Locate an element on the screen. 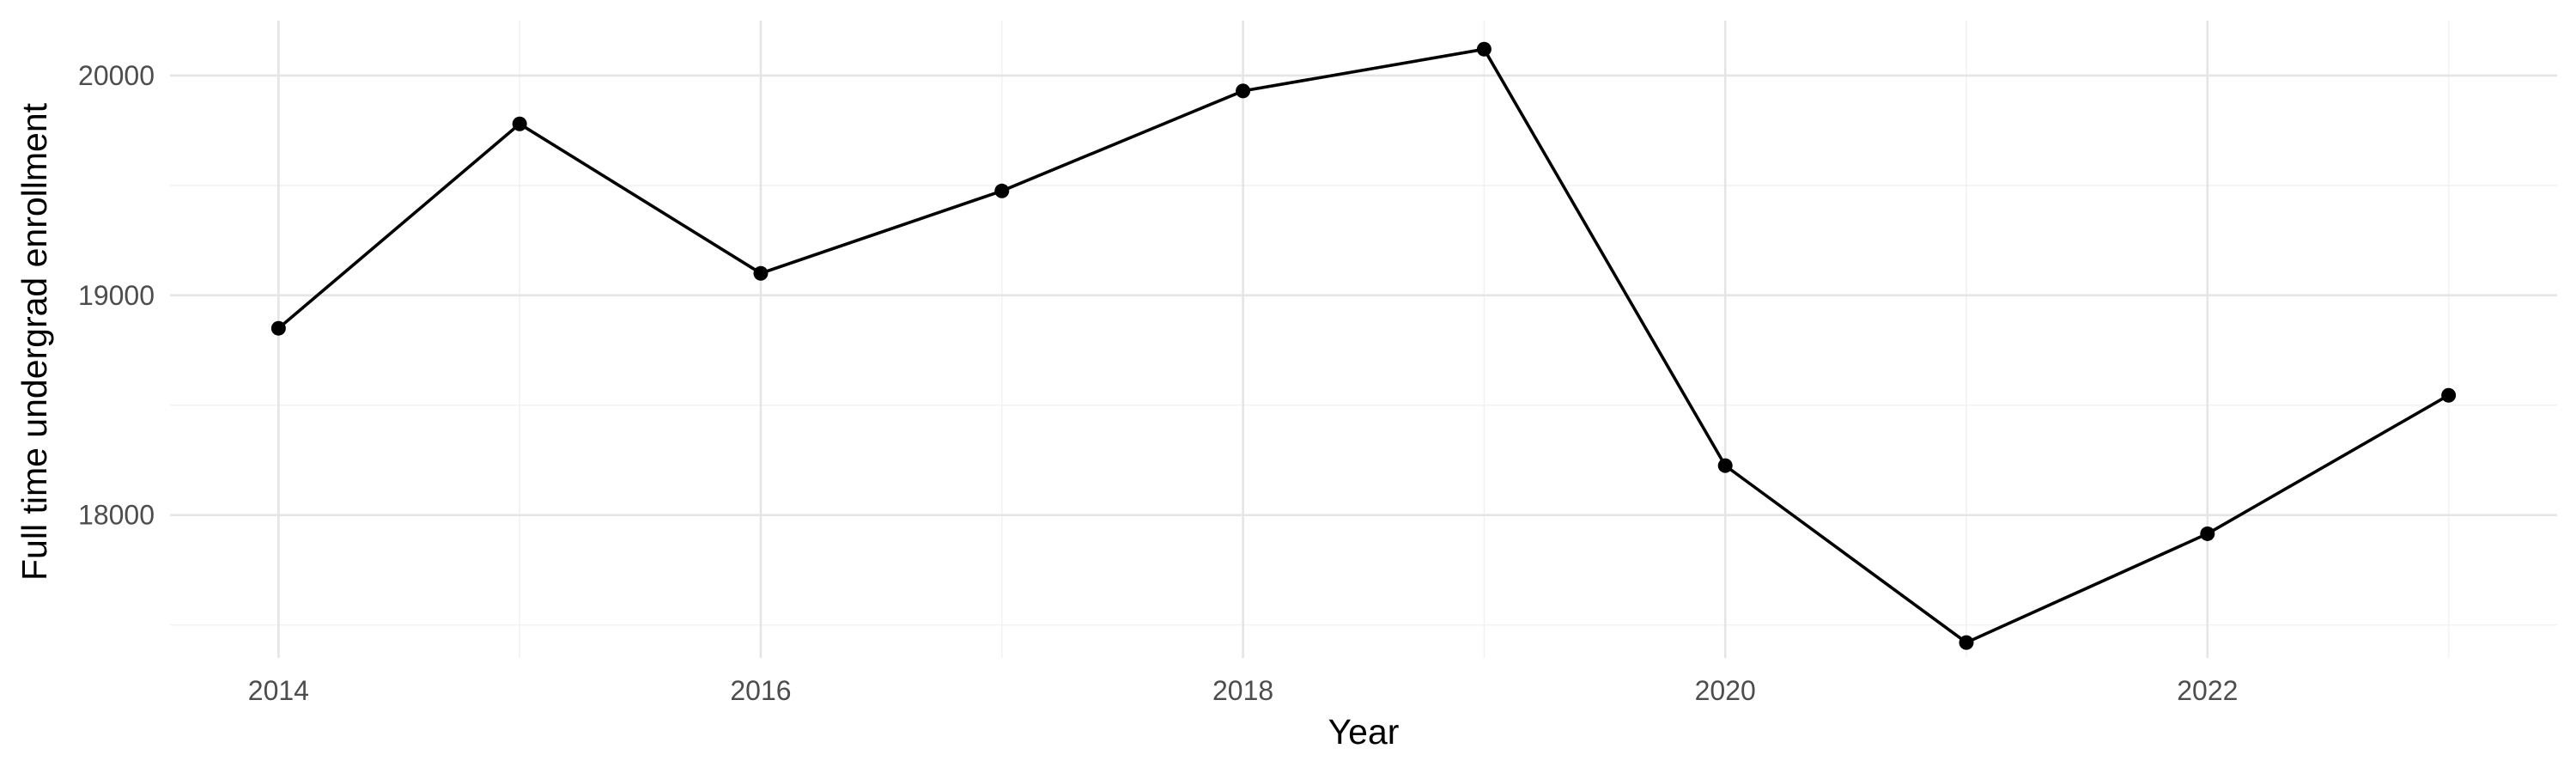  x-tick-label: 2016 is located at coordinates (760, 690).